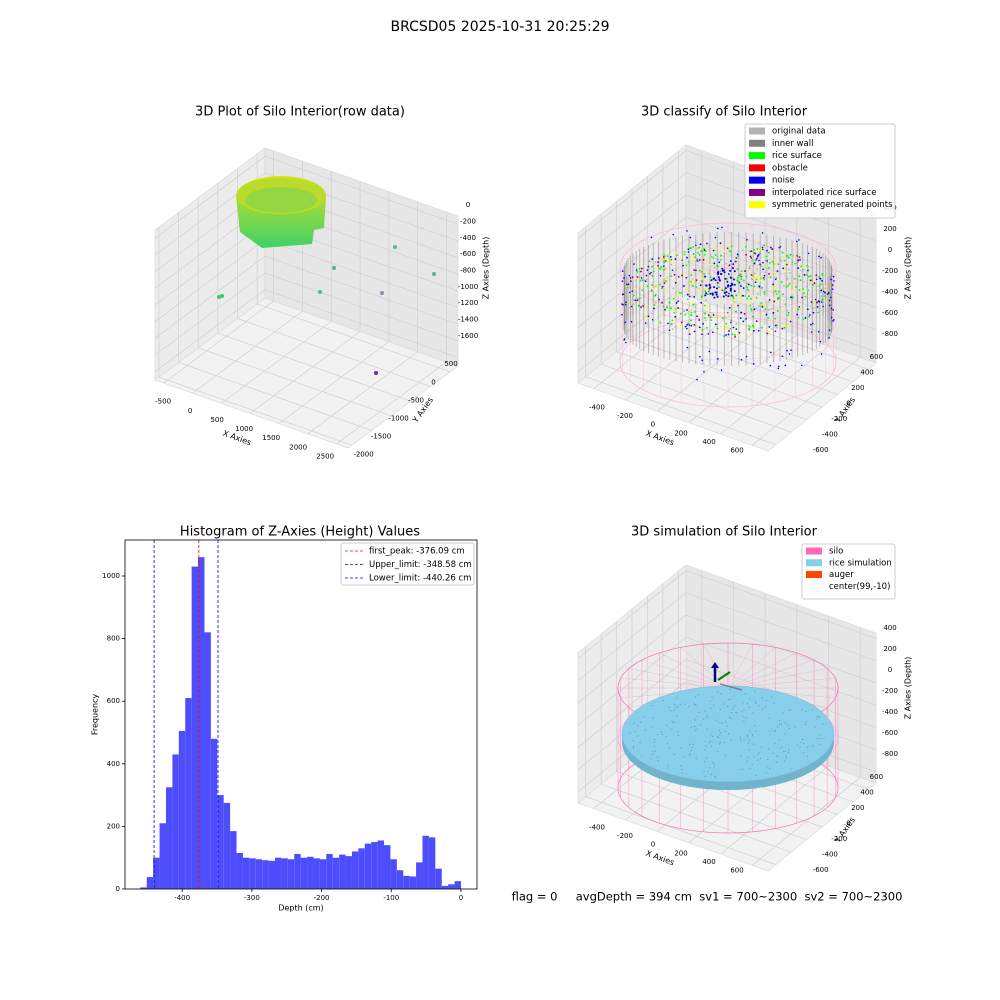 The image size is (1000, 1000). Describe the element at coordinates (724, 112) in the screenshot. I see `chart-title: 3D classify of Silo Interior` at that location.